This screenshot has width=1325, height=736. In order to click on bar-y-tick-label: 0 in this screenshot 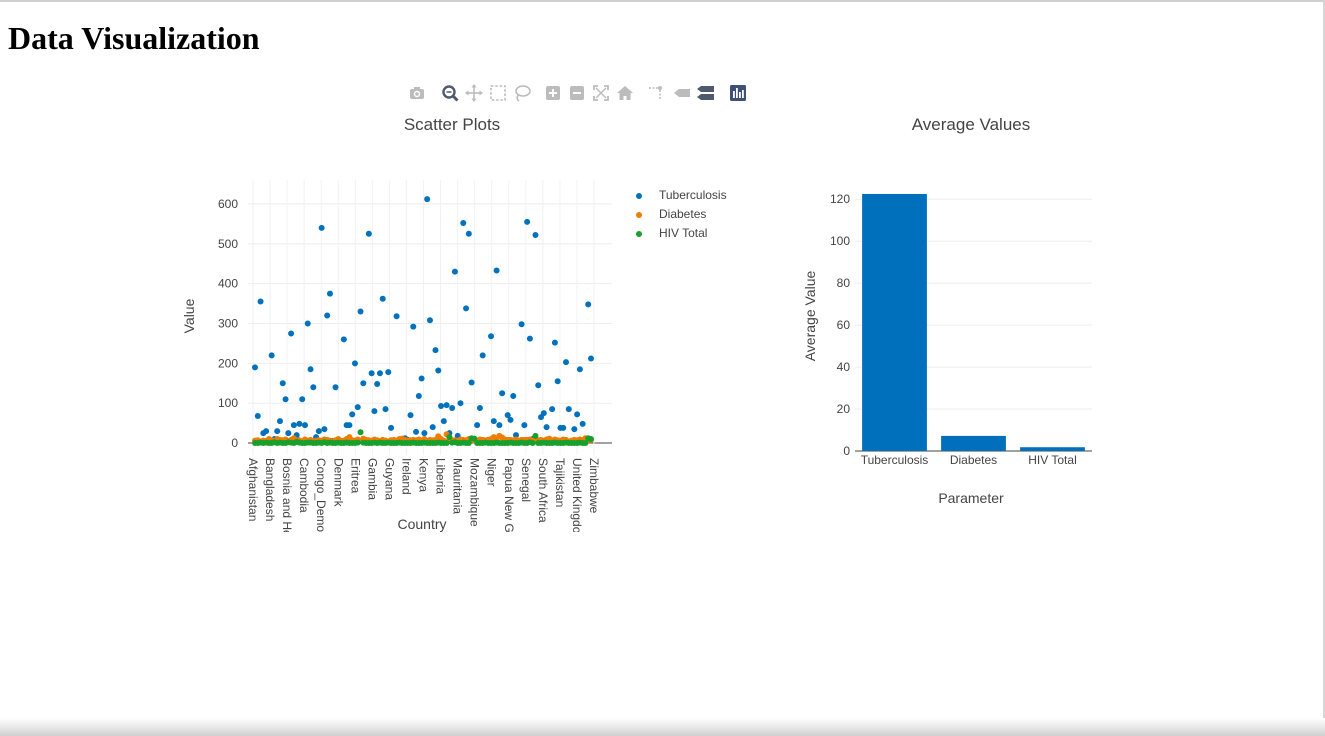, I will do `click(846, 451)`.